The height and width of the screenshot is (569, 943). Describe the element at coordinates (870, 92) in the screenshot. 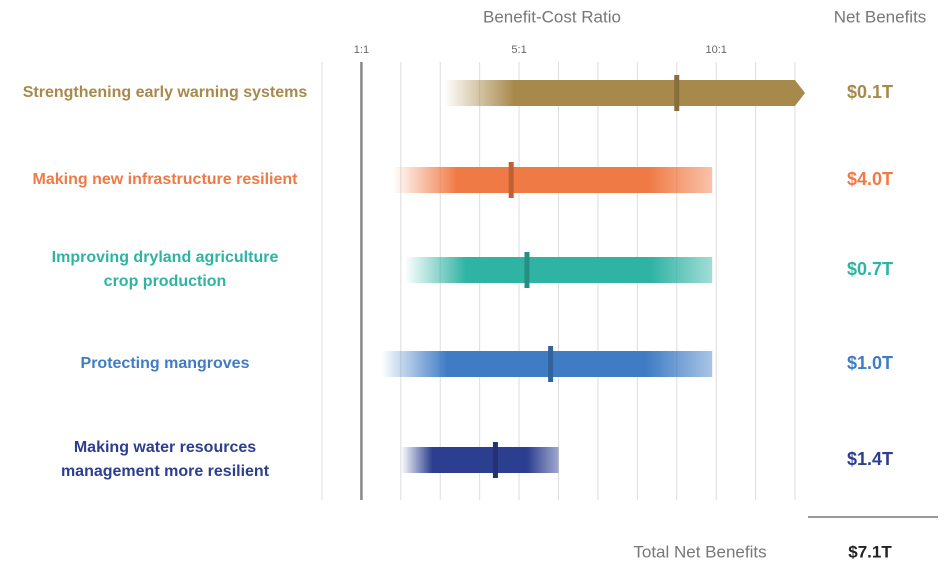

I see `net-benefit: $0.1T` at that location.